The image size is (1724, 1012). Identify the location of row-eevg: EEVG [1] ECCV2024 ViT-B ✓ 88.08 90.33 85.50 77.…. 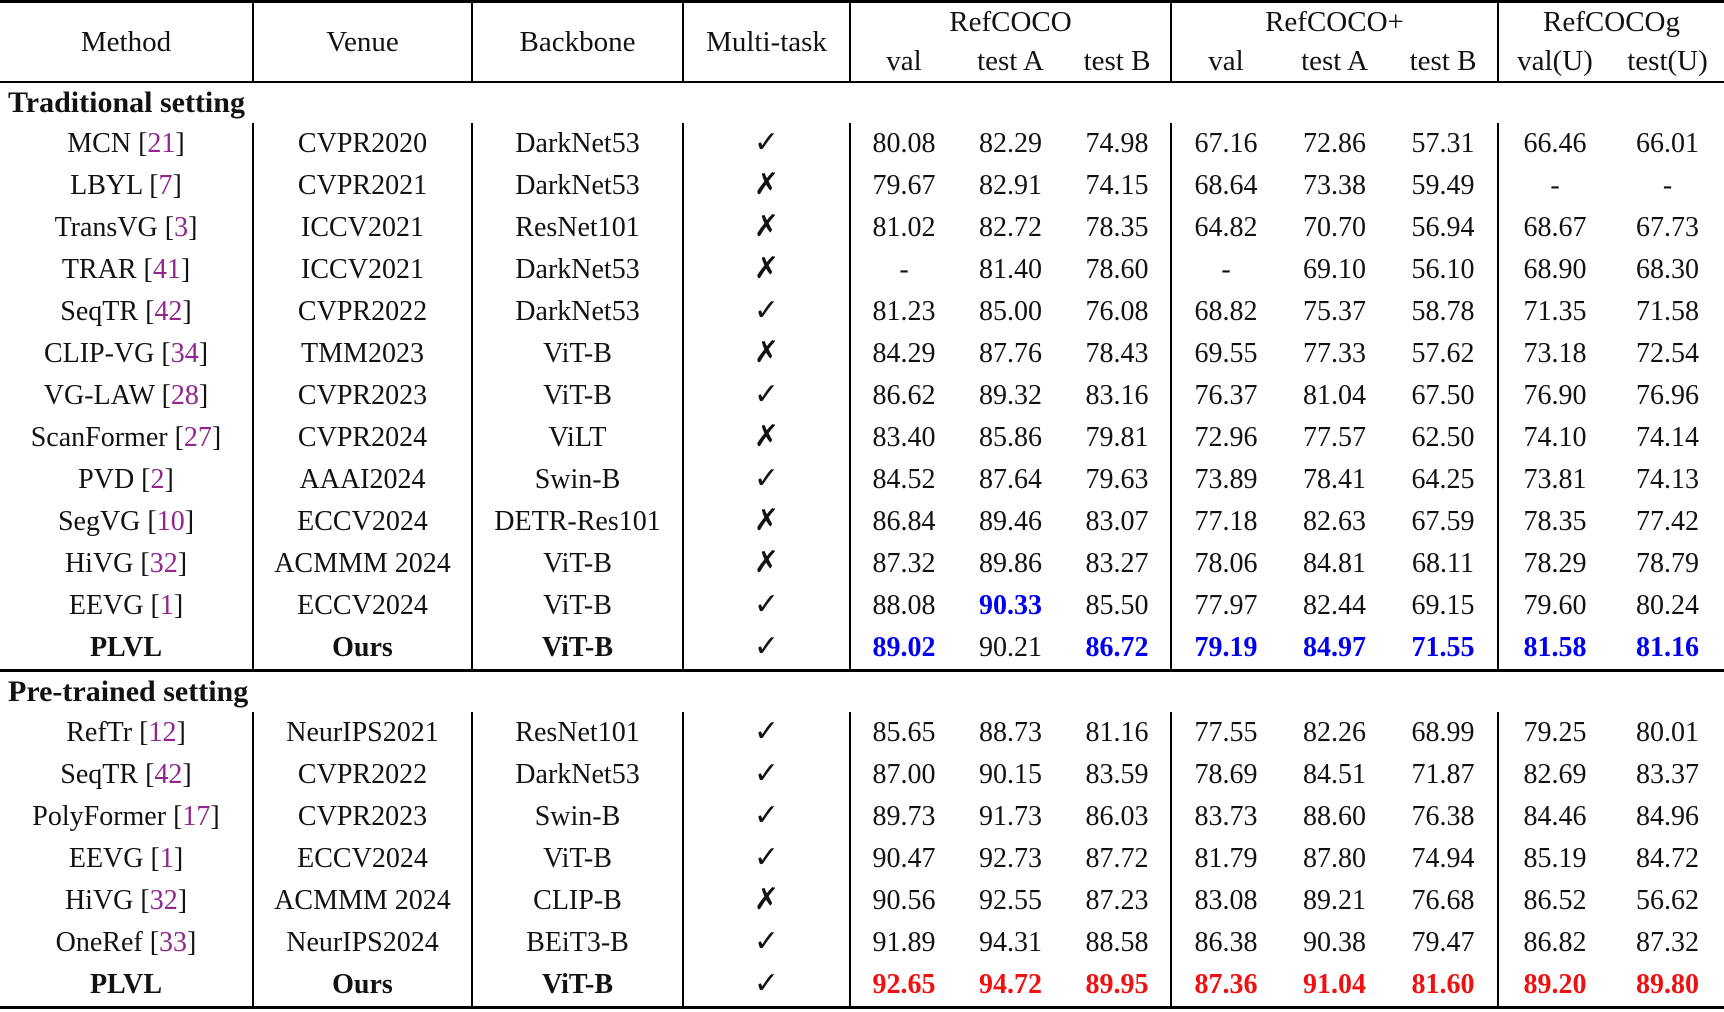
(862, 606).